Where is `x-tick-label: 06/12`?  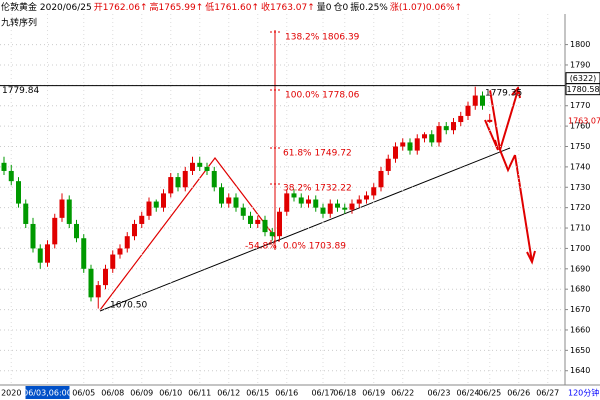 x-tick-label: 06/12 is located at coordinates (228, 393).